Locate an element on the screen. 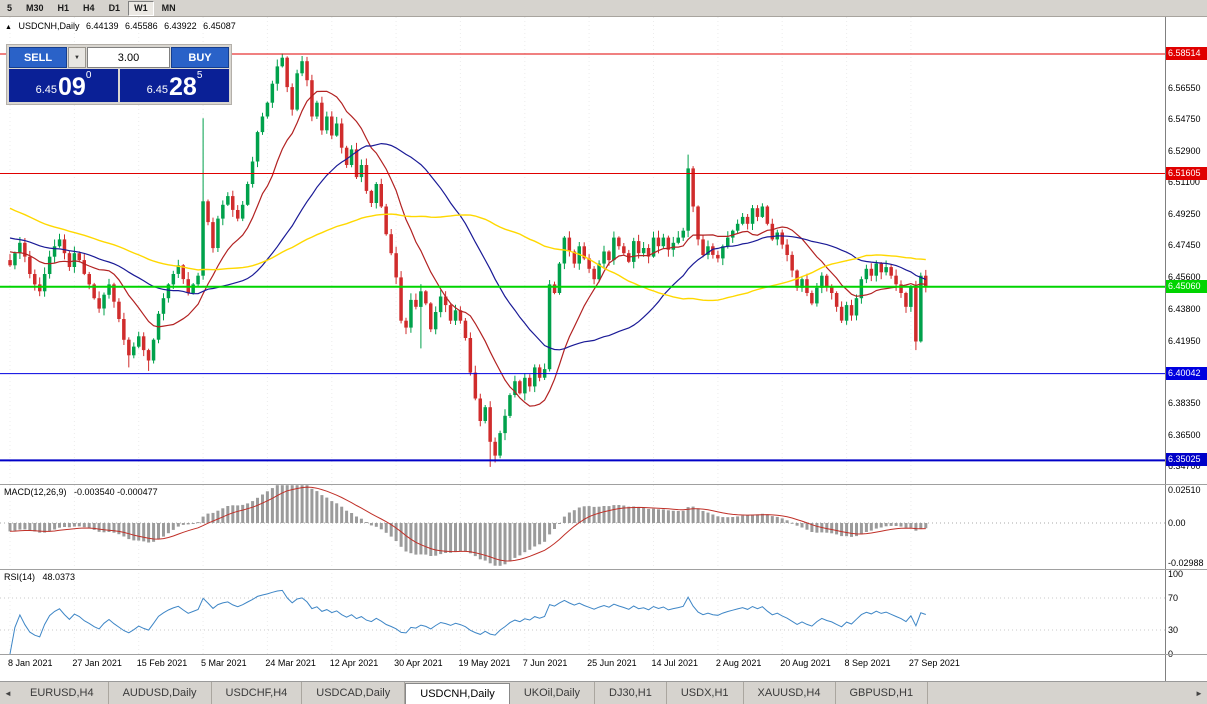  timeframe-m30: M30 is located at coordinates (35, 7).